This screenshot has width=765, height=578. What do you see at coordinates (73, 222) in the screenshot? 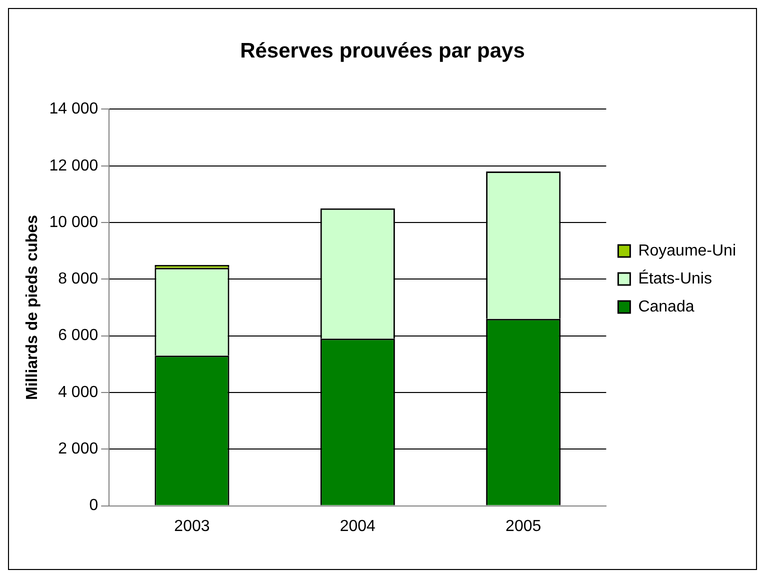
I see `y-tick-label: 10 000` at bounding box center [73, 222].